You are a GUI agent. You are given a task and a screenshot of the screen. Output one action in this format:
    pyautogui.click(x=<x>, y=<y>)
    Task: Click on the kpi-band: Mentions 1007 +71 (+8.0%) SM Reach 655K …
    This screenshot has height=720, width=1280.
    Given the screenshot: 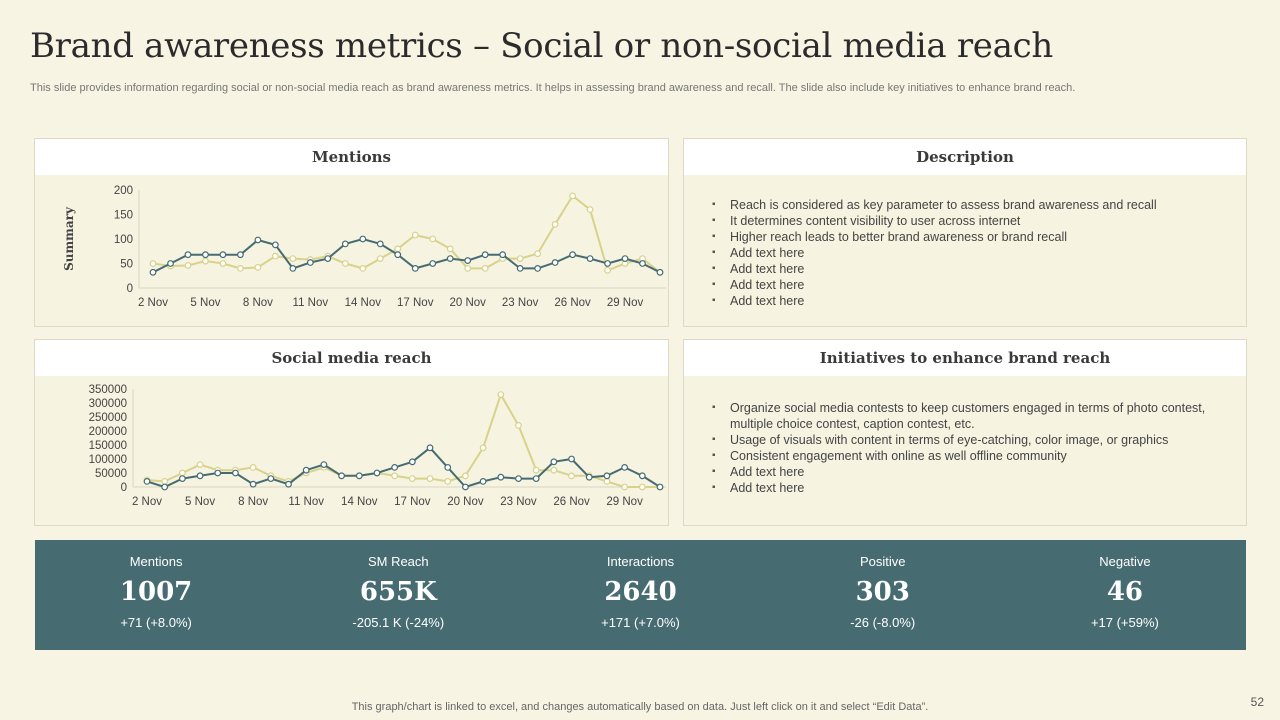 What is the action you would take?
    pyautogui.click(x=640, y=595)
    